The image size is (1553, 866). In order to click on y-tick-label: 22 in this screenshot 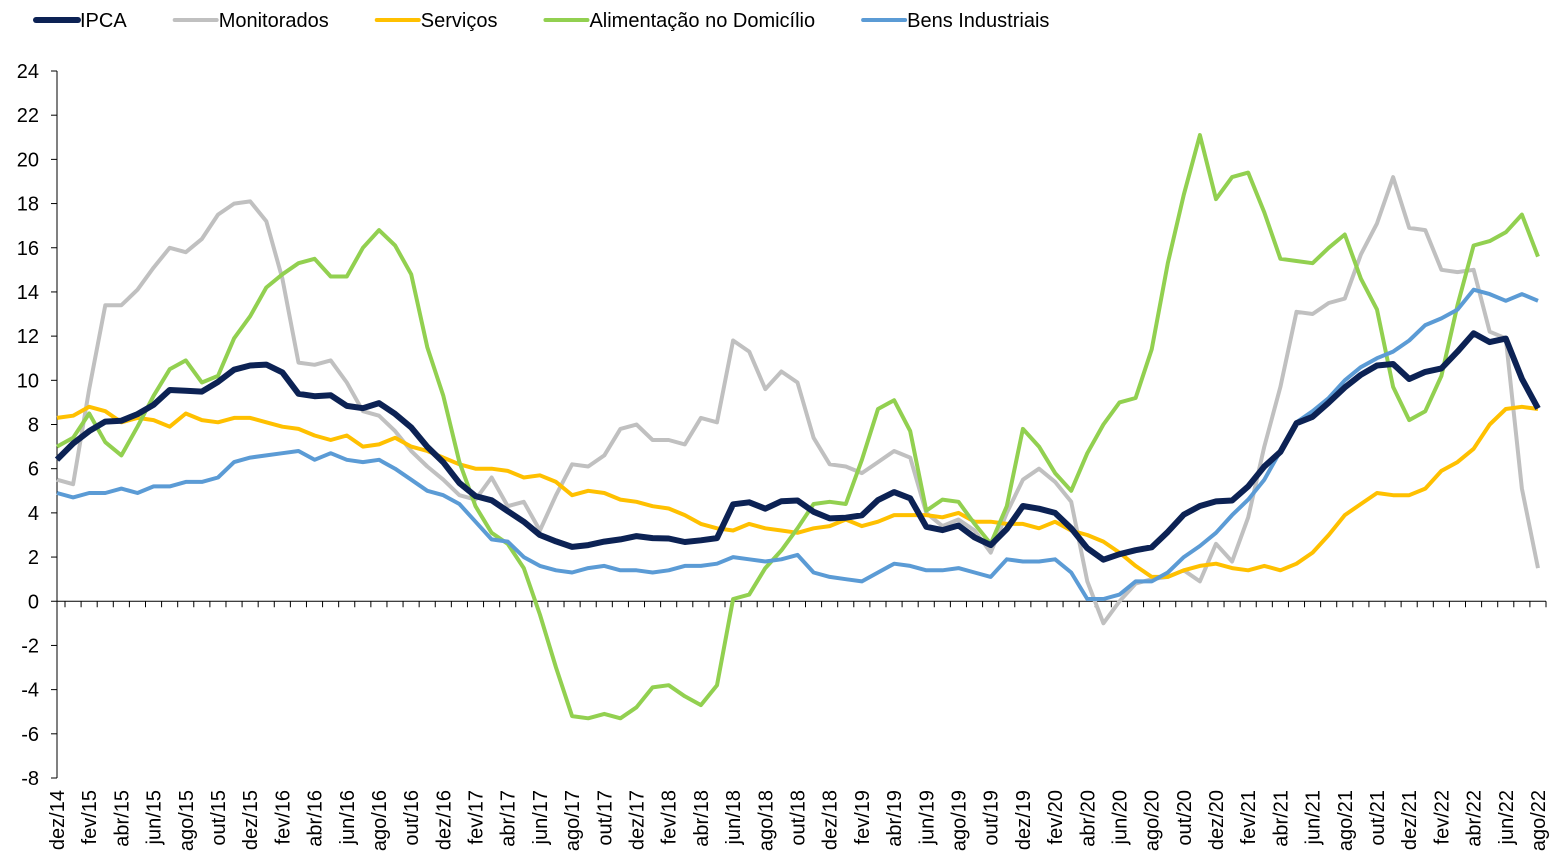, I will do `click(28, 116)`.